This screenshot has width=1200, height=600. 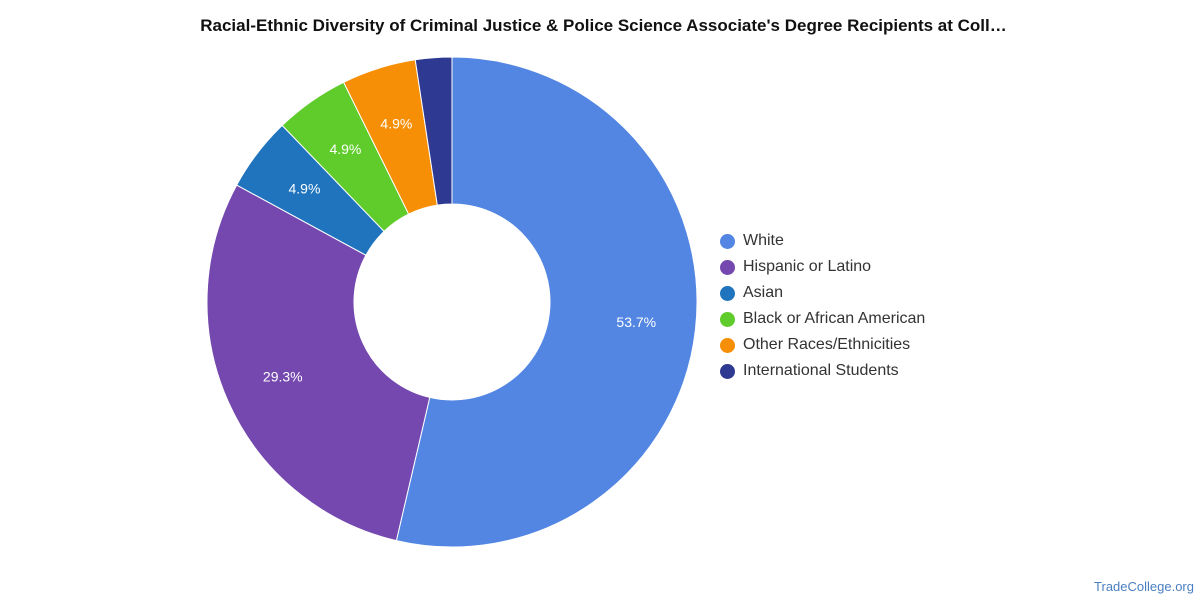 I want to click on legend-item-black-or-african-american: Black or African American, so click(x=822, y=319).